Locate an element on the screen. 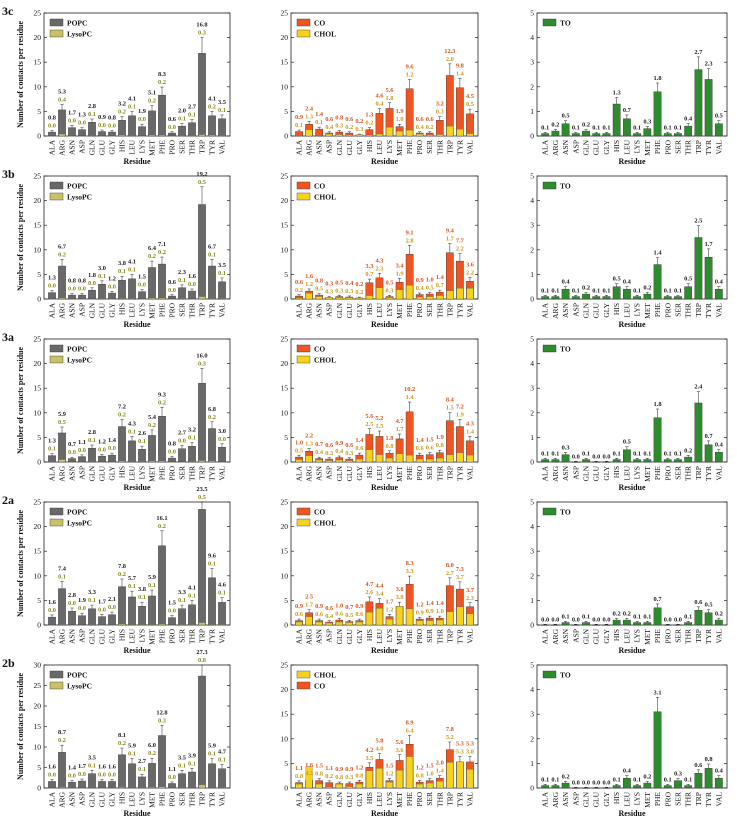 The width and height of the screenshot is (744, 817). bar-LysoPC-PHE is located at coordinates (162, 624).